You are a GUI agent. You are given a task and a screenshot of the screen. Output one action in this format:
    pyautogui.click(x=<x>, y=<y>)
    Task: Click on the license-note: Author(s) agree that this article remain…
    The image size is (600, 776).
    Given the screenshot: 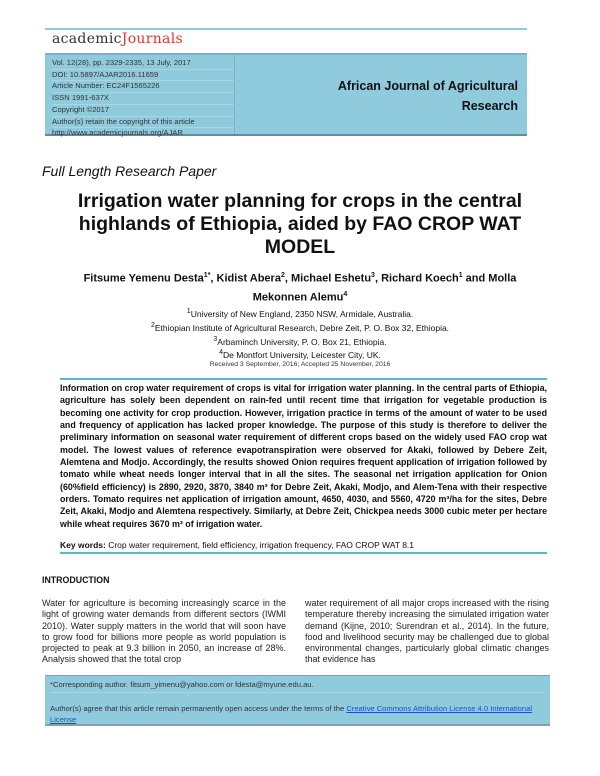 What is the action you would take?
    pyautogui.click(x=297, y=714)
    